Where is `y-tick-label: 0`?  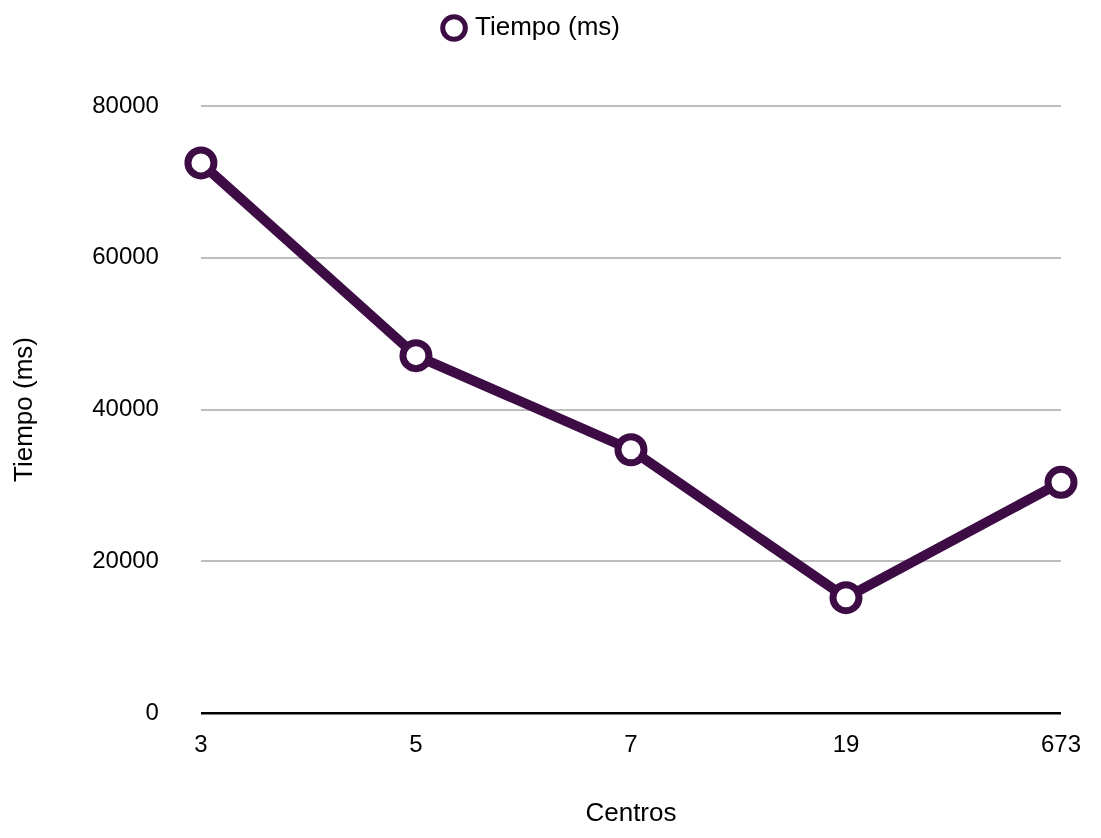
y-tick-label: 0 is located at coordinates (152, 711).